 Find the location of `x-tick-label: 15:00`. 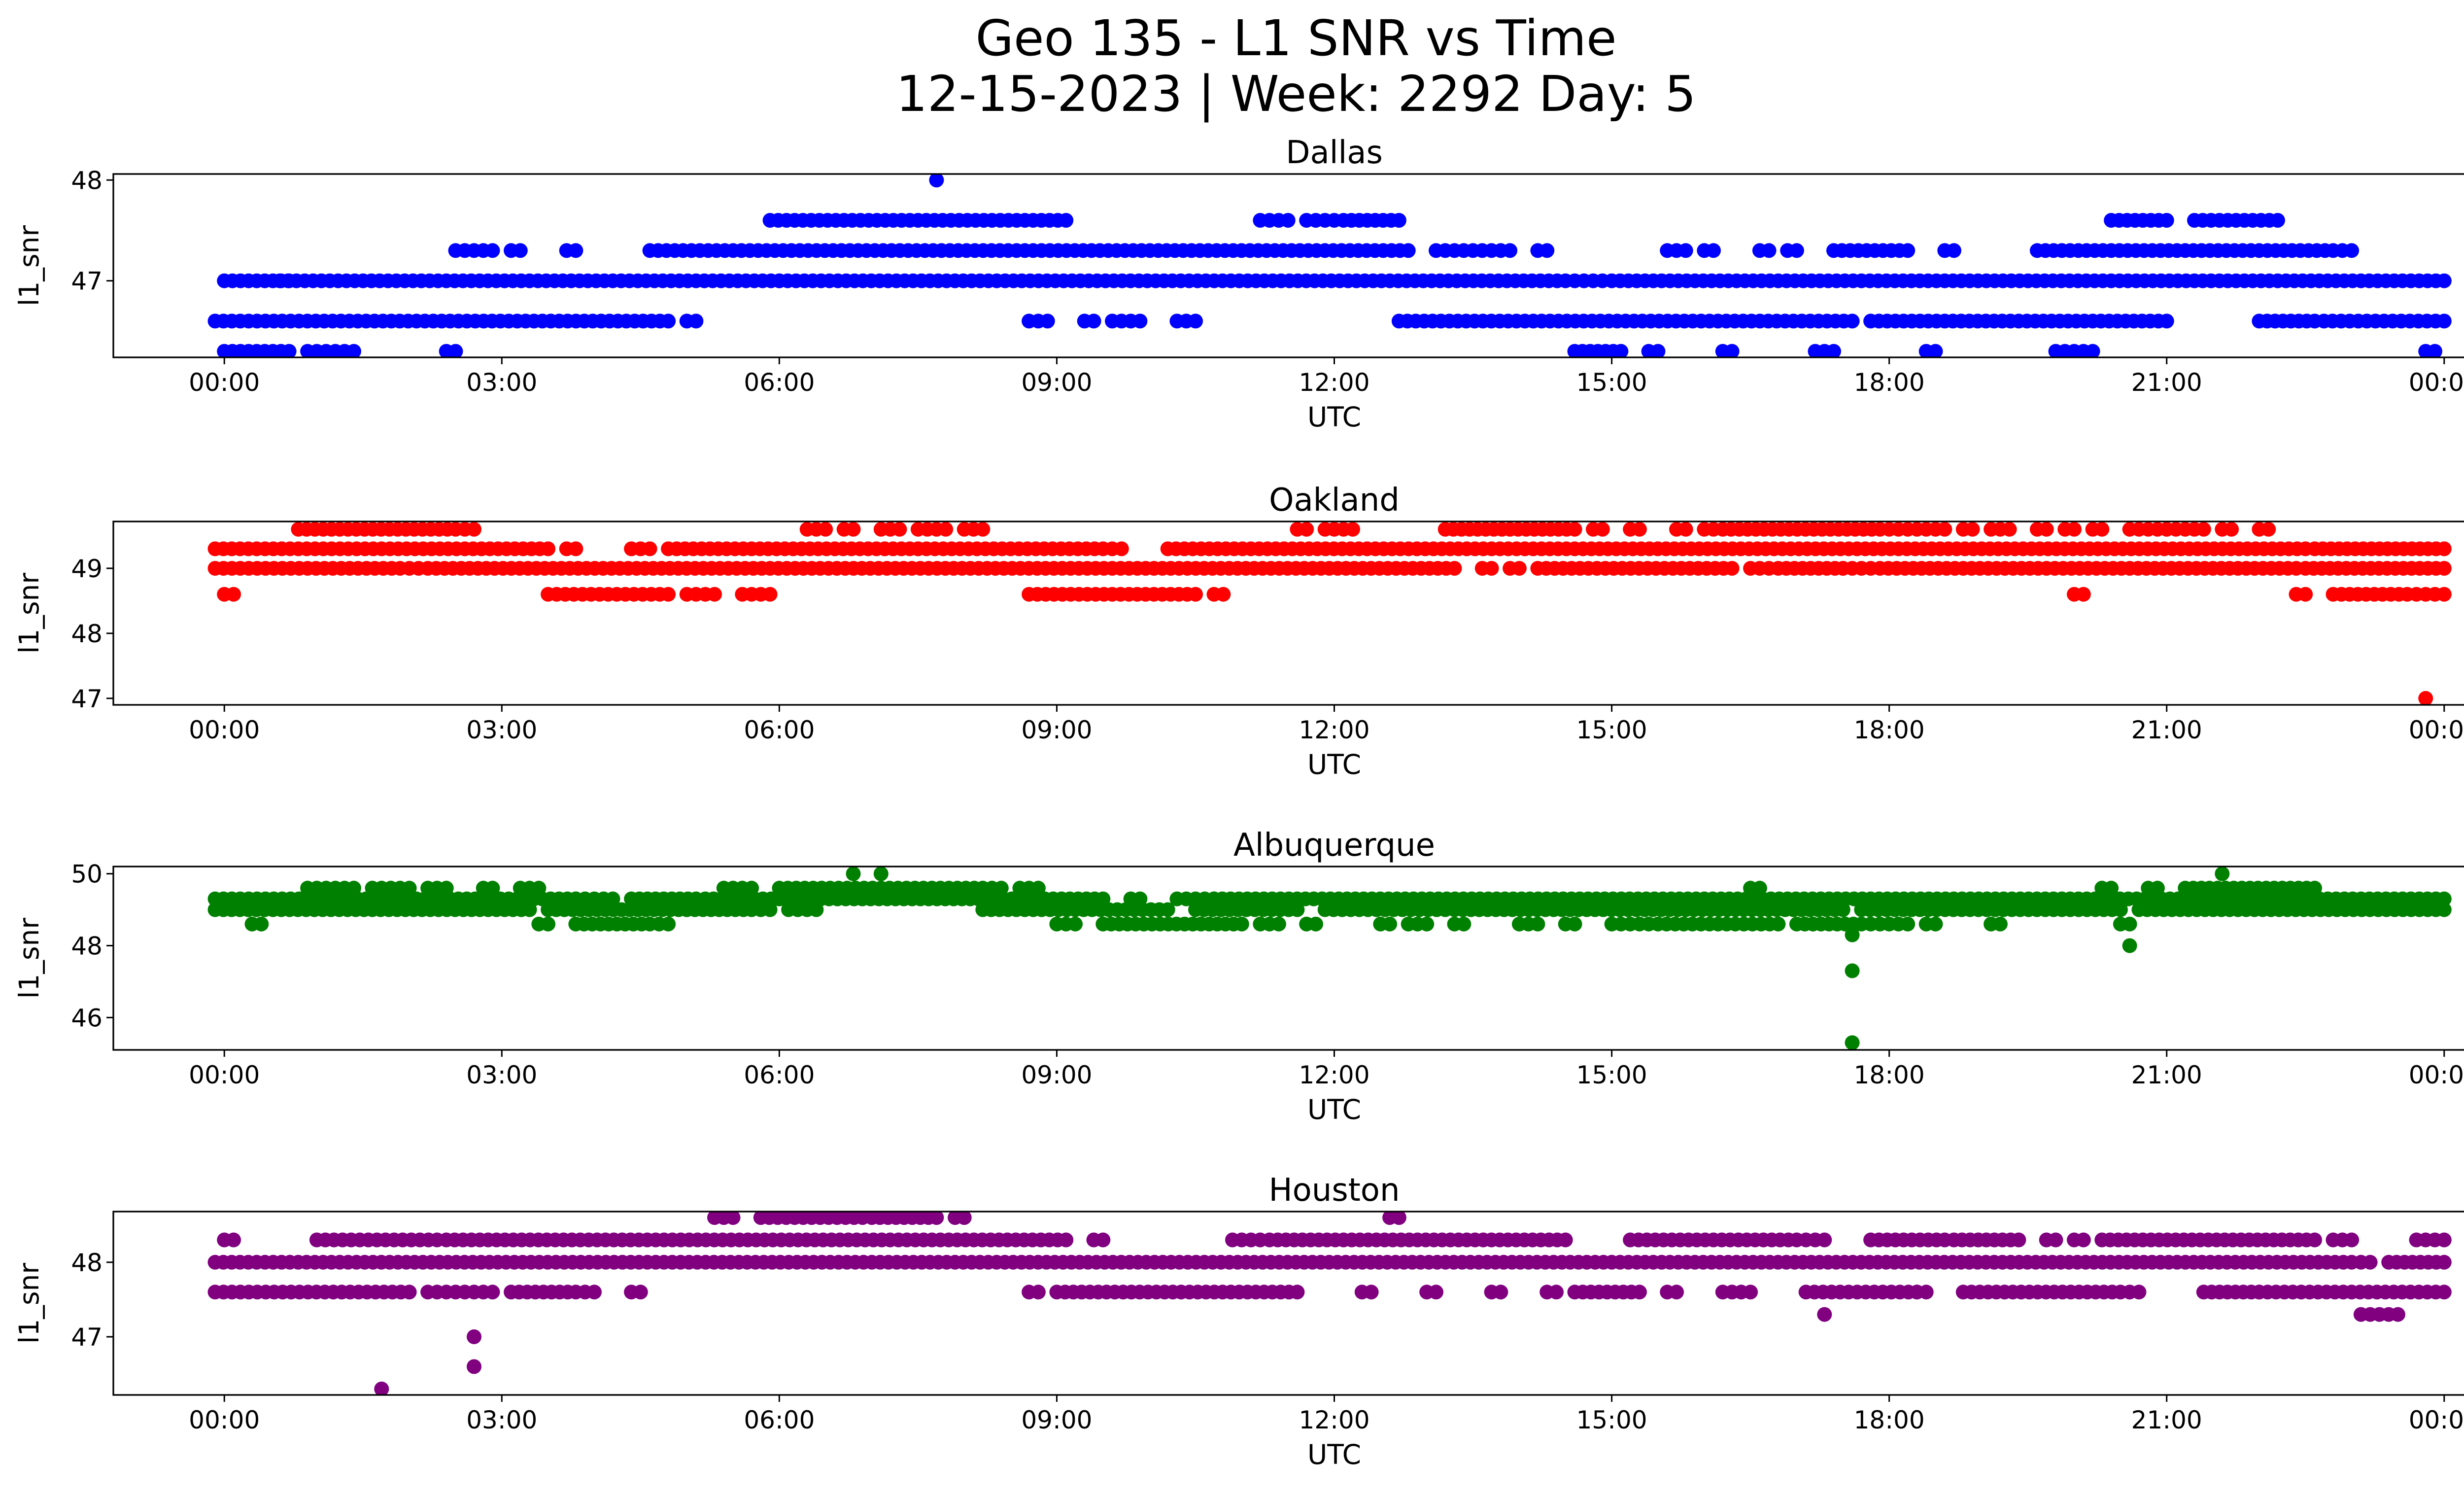

x-tick-label: 15:00 is located at coordinates (1611, 1075).